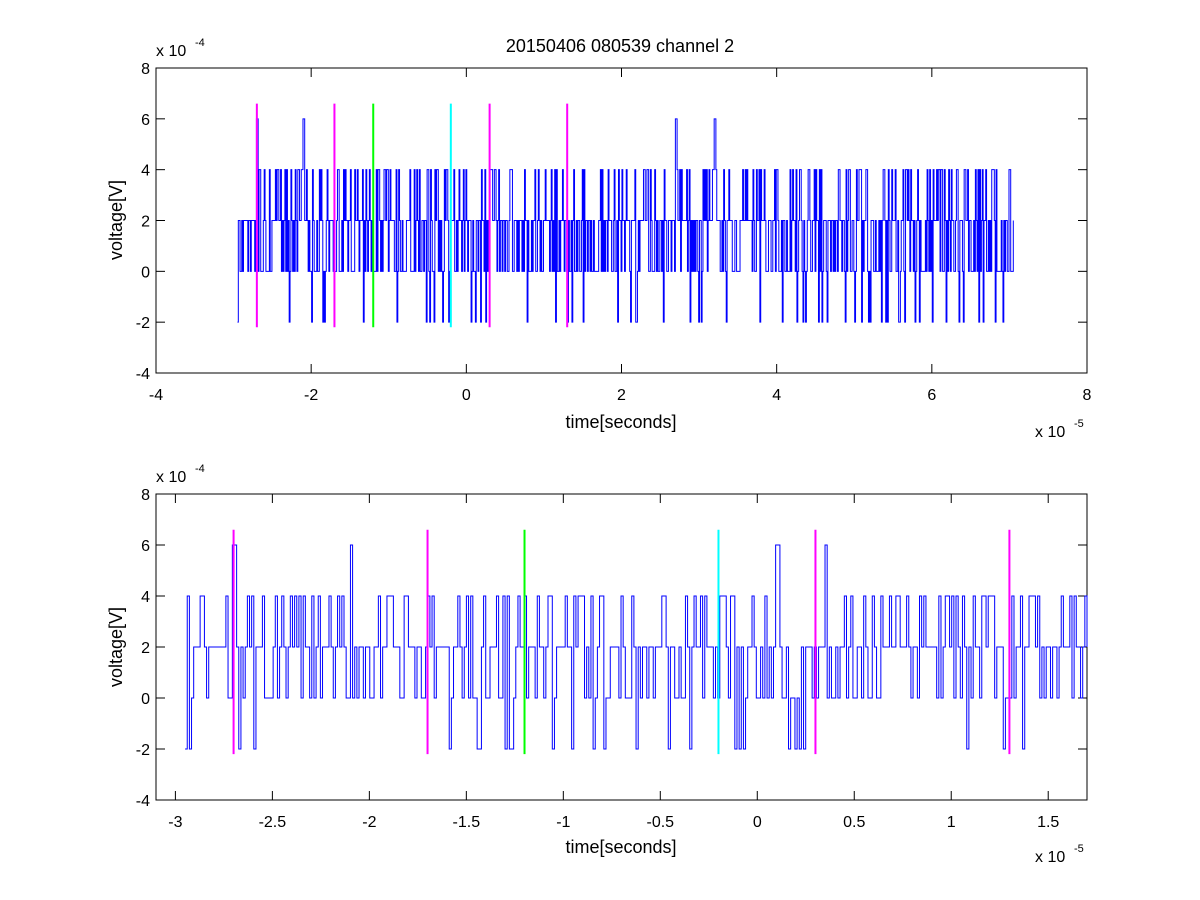  Describe the element at coordinates (1087, 395) in the screenshot. I see `top-x-tick-label: 8` at that location.